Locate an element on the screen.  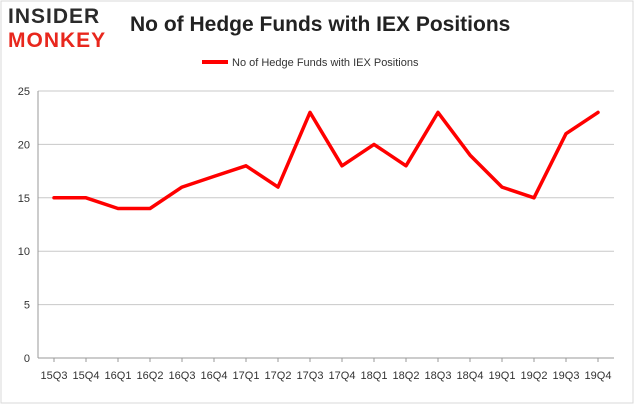
x-tick-label: 19Q3 is located at coordinates (566, 376).